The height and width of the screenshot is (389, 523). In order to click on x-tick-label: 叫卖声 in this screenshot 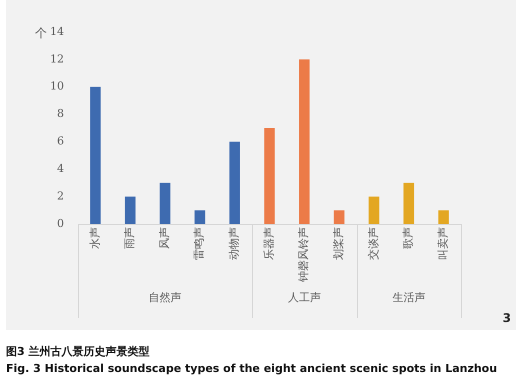, I will do `click(443, 243)`.